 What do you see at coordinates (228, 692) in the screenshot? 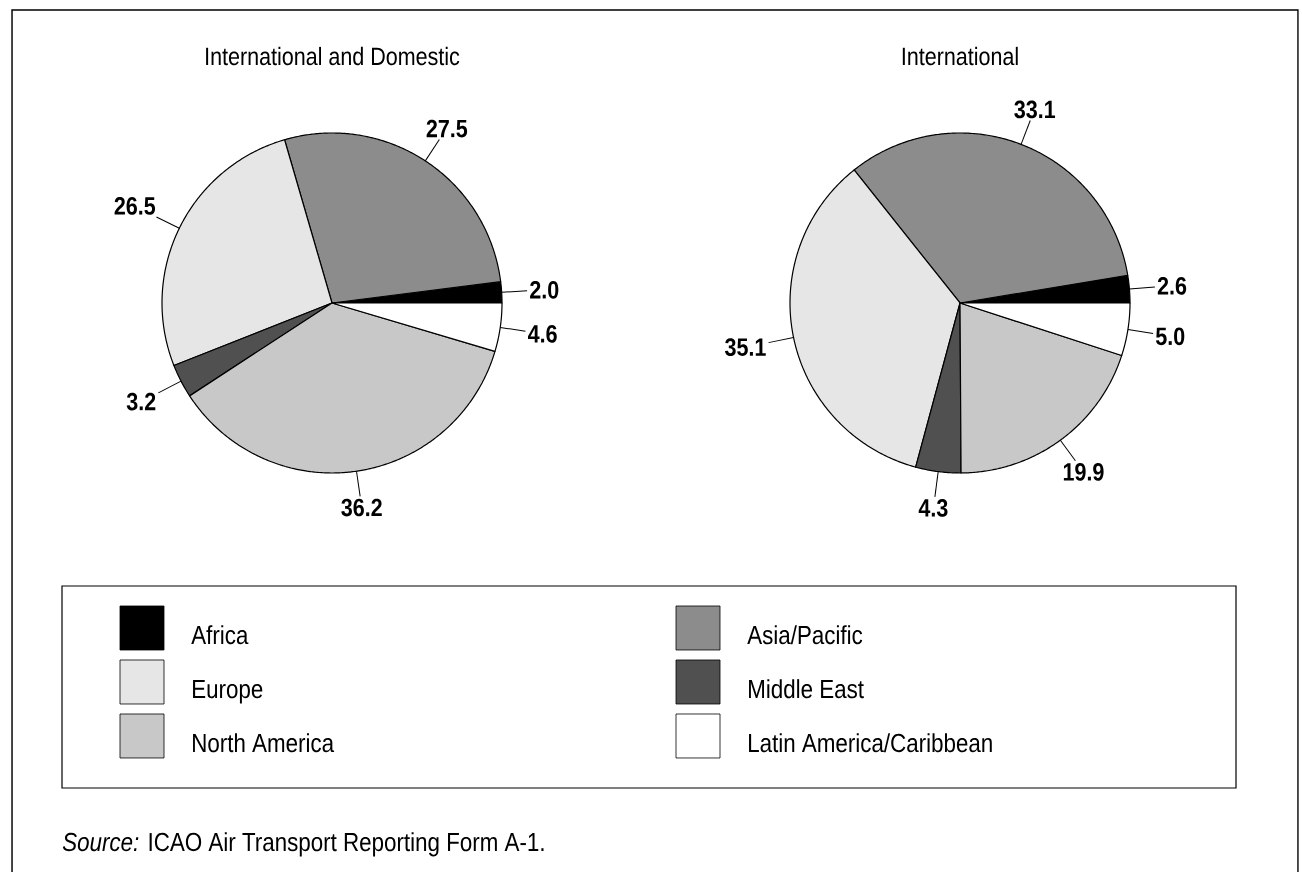
I see `legend-label: Europe` at bounding box center [228, 692].